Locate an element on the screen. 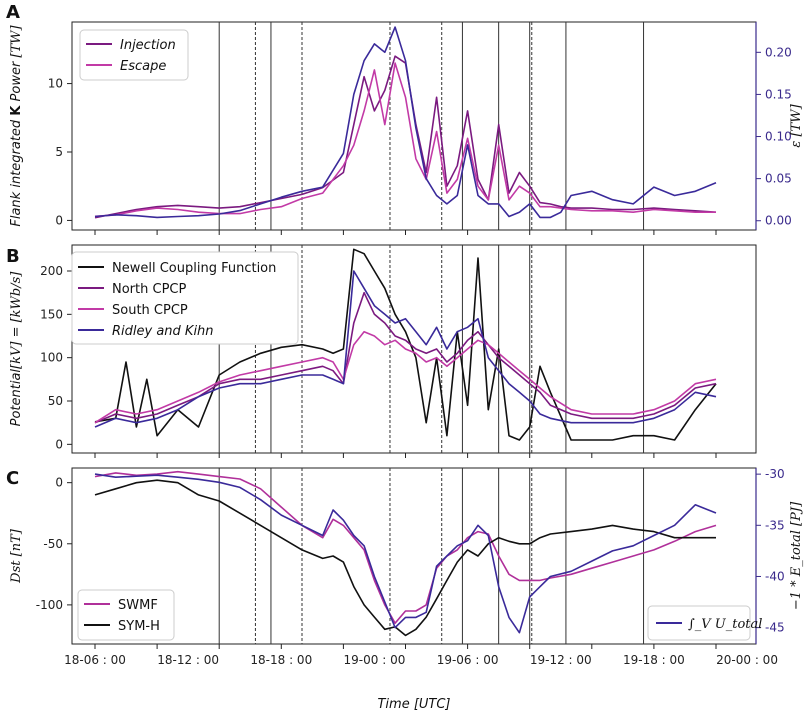 The height and width of the screenshot is (714, 809). y2-tick-label: 0.05 is located at coordinates (778, 179).